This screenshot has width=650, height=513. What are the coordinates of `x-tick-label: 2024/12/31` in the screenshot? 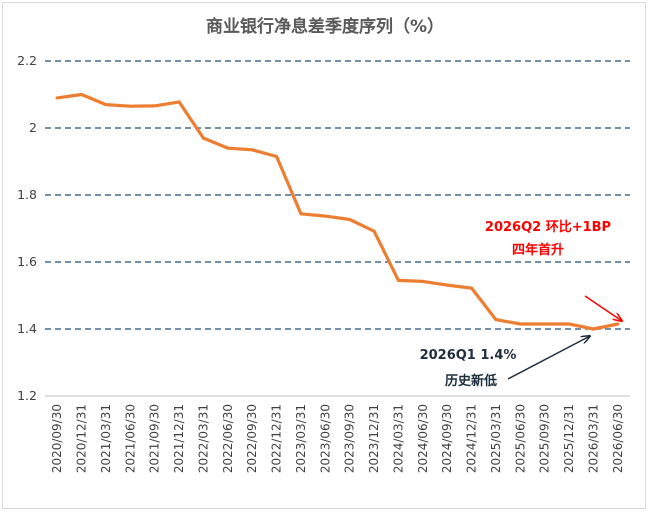 It's located at (472, 438).